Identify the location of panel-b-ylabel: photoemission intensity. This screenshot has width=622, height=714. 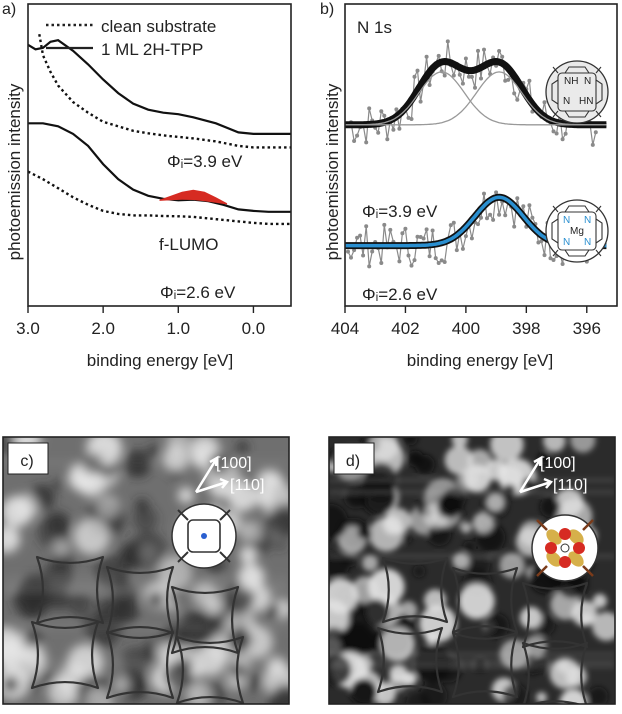
(332, 171).